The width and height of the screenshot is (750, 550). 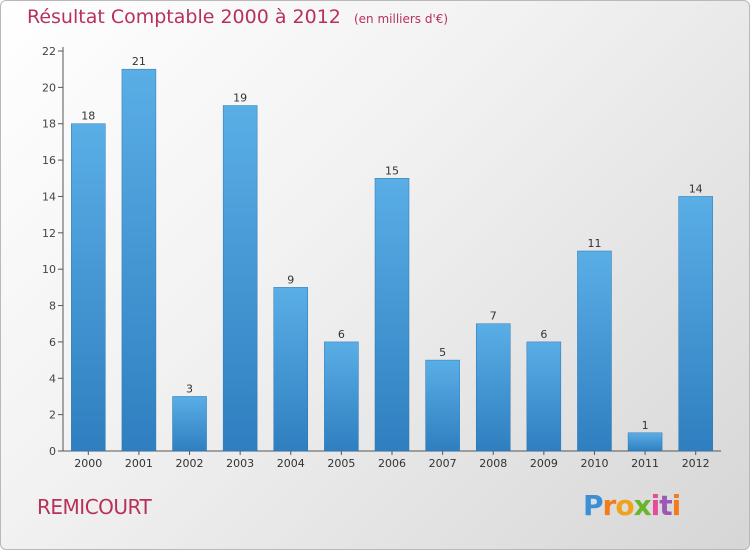 I want to click on y-tick-label: 8, so click(x=52, y=306).